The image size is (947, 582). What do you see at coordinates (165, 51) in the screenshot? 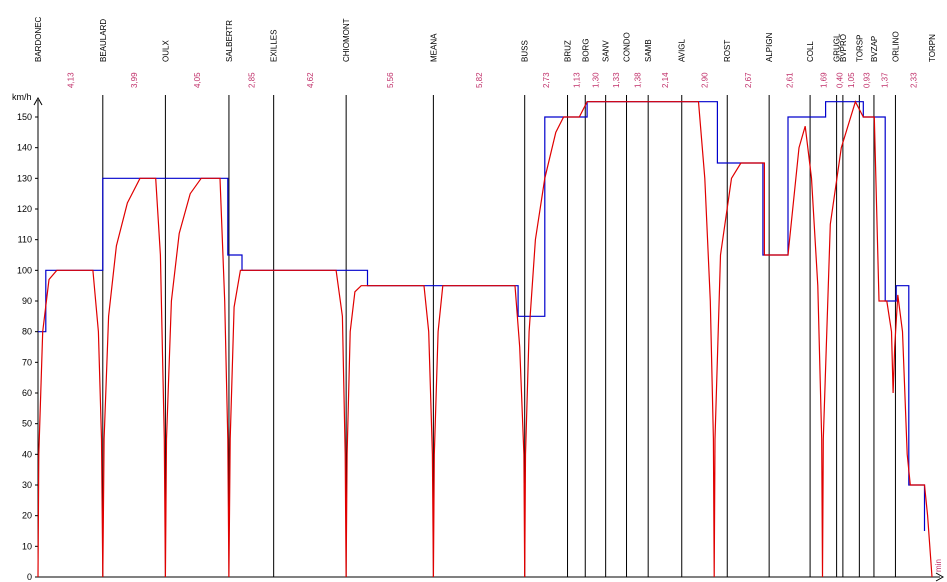
I see `station-label: OULX` at bounding box center [165, 51].